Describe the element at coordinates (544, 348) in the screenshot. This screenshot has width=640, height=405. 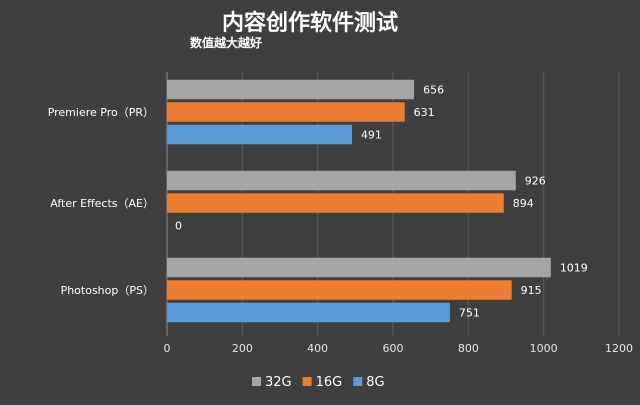
I see `x-tick-label: 1000` at that location.